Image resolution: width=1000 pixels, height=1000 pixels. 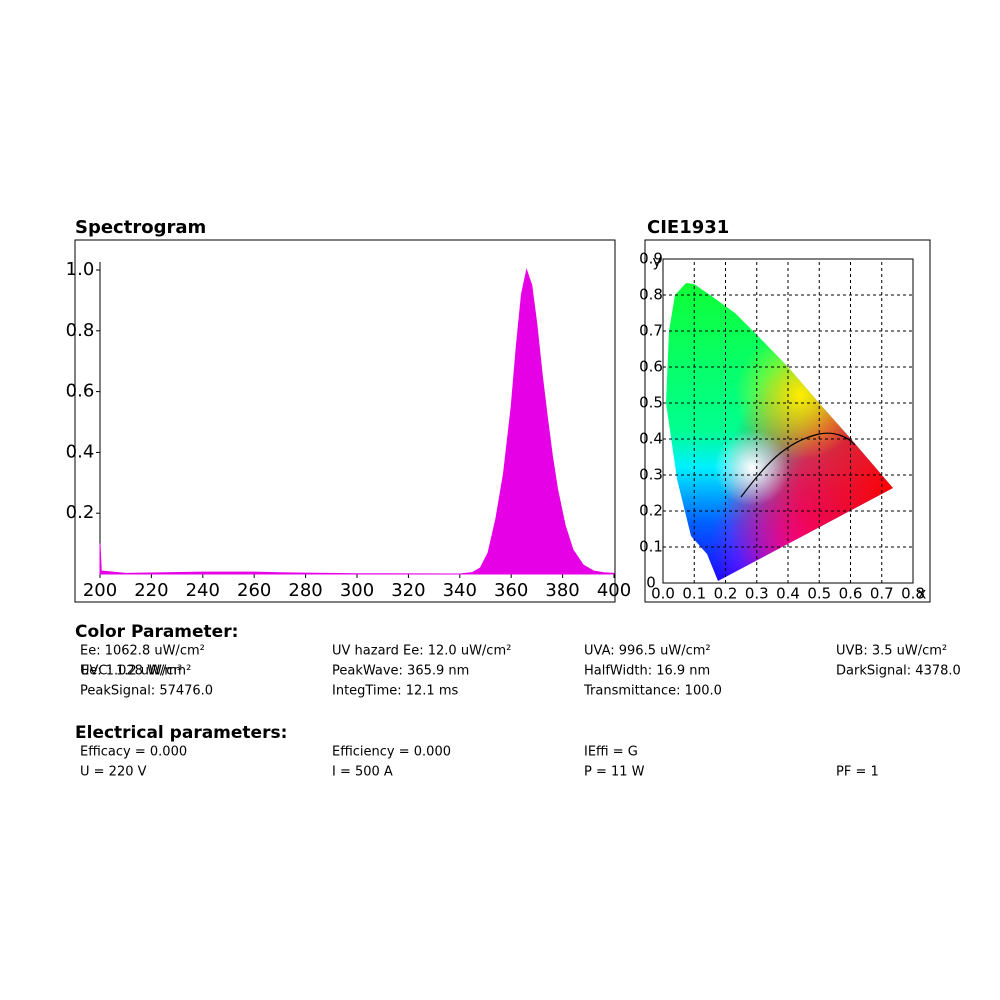 What do you see at coordinates (694, 594) in the screenshot?
I see `x-tick-label: 0.1` at bounding box center [694, 594].